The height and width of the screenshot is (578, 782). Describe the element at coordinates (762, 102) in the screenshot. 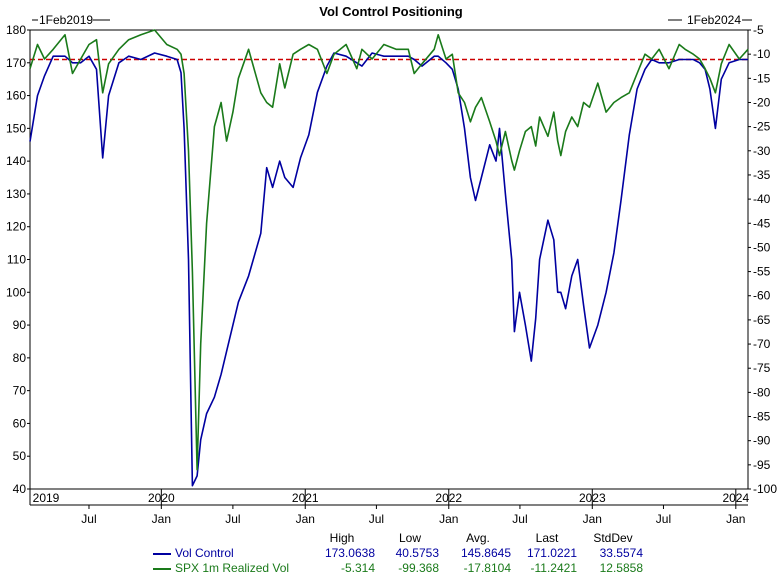

I see `right-tick-label: -20` at that location.